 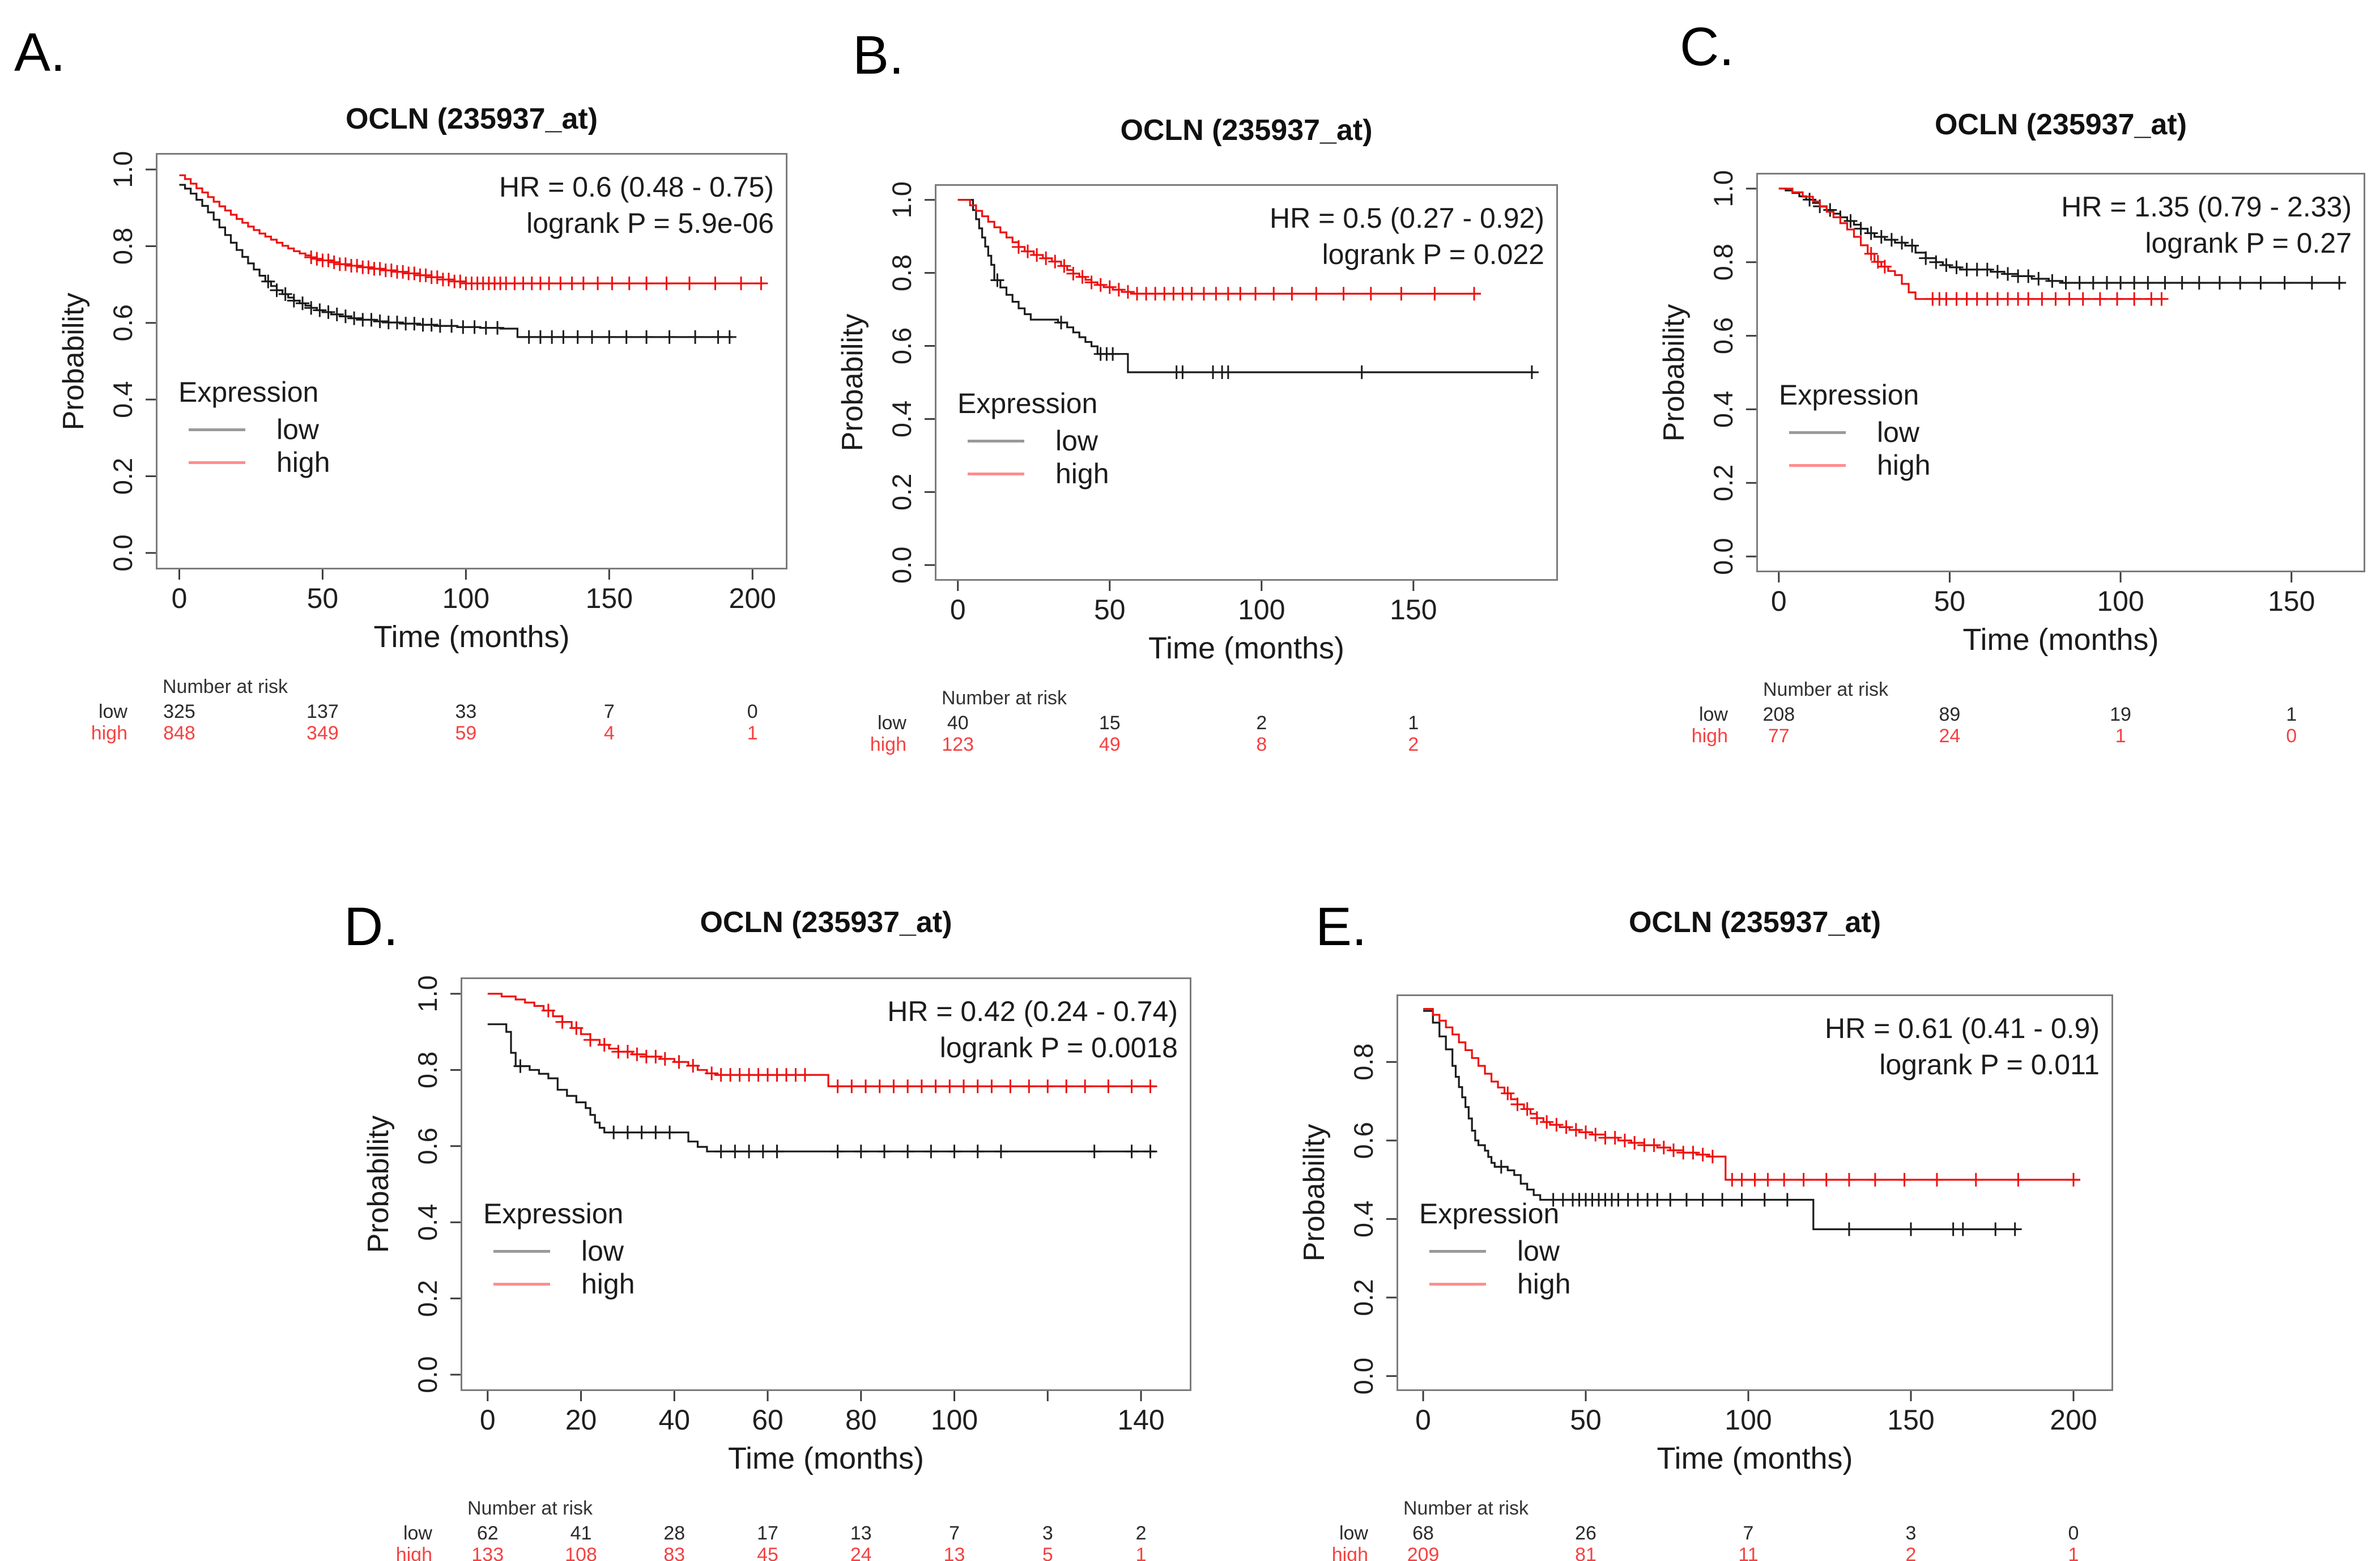 What do you see at coordinates (1110, 744) in the screenshot?
I see `risk-count: 49` at bounding box center [1110, 744].